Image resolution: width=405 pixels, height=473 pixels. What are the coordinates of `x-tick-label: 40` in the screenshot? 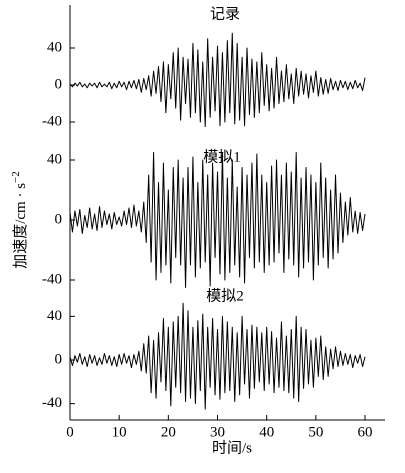 It's located at (266, 432).